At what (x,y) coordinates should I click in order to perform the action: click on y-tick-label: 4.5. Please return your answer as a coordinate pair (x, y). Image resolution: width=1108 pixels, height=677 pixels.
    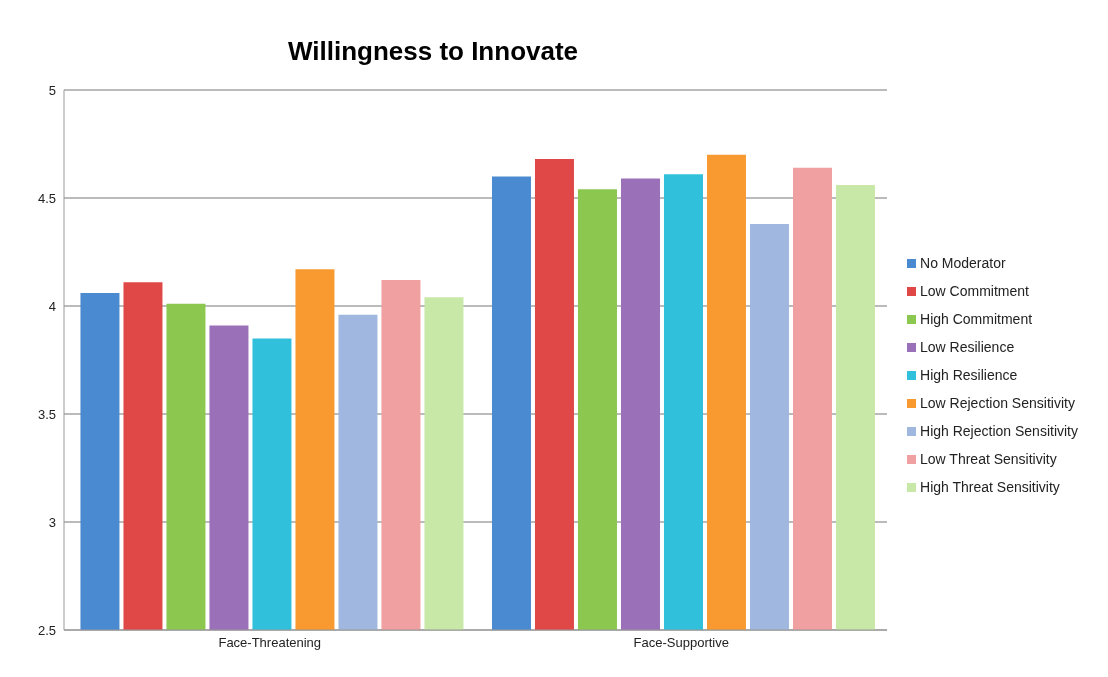
    Looking at the image, I should click on (46, 198).